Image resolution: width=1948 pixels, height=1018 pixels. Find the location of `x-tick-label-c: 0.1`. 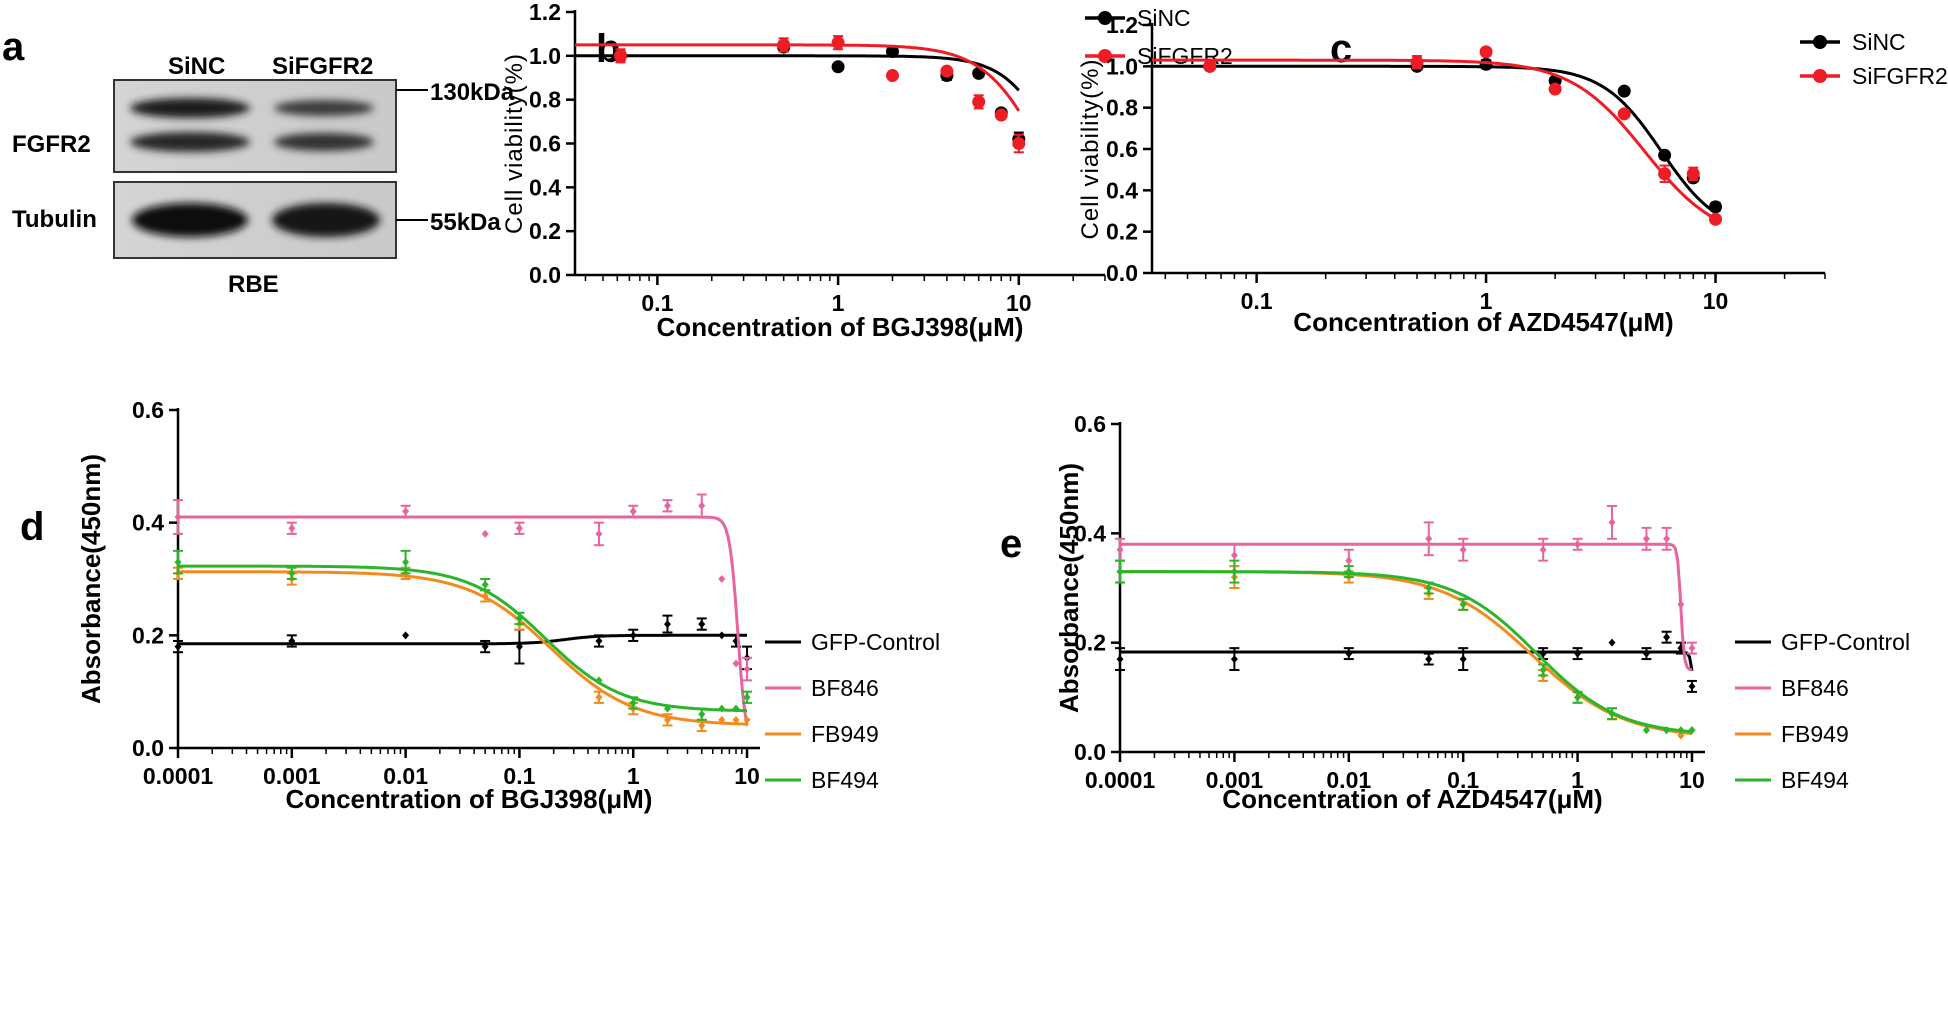

x-tick-label-c: 0.1 is located at coordinates (1257, 301).